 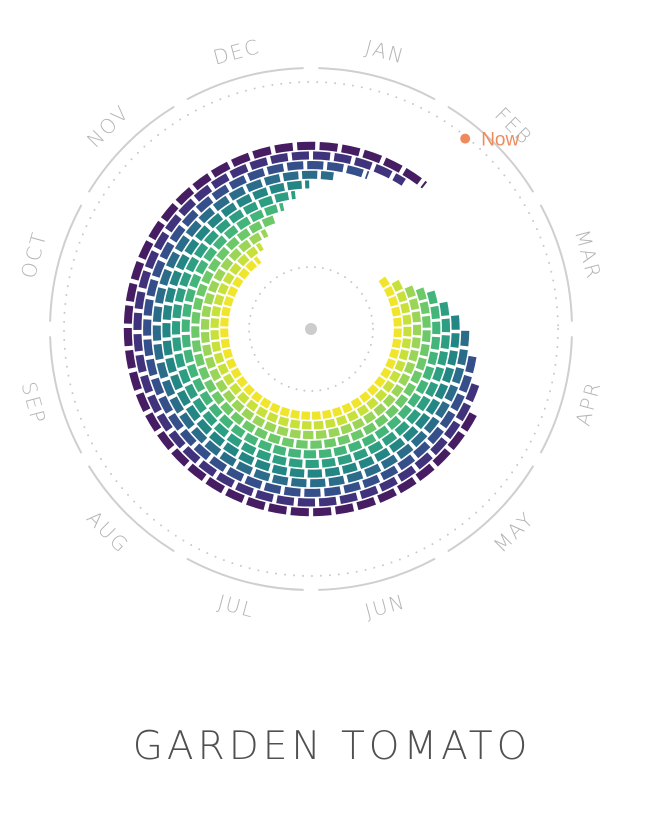 I want to click on month-label-sep: SEP, so click(x=34, y=403).